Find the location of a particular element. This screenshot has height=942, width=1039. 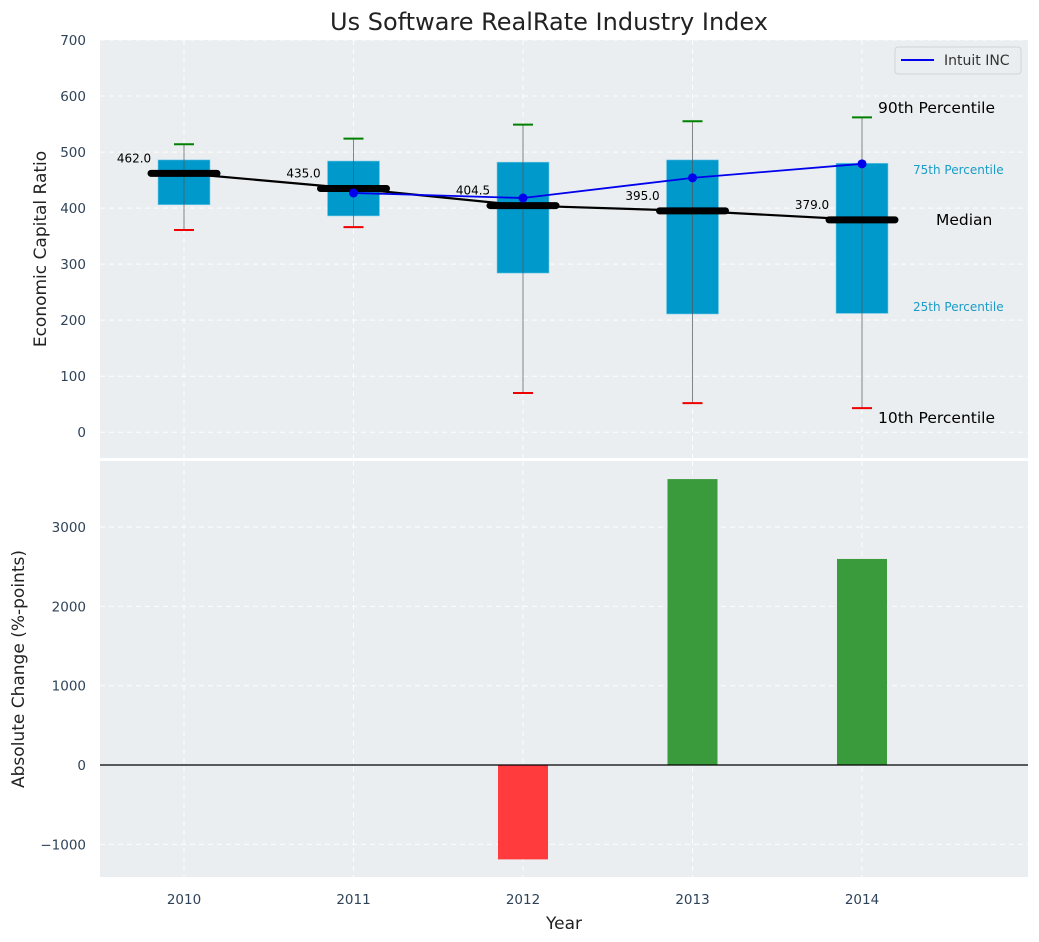

annotation-p75: 75th Percentile is located at coordinates (958, 170).